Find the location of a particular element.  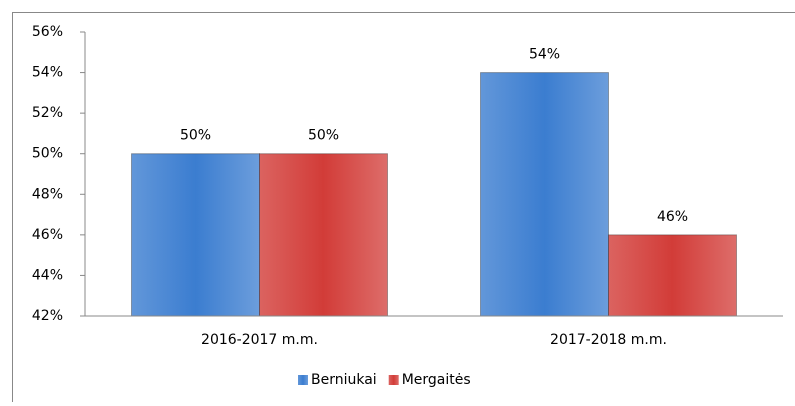

y-tick-label: 44% is located at coordinates (47, 275).